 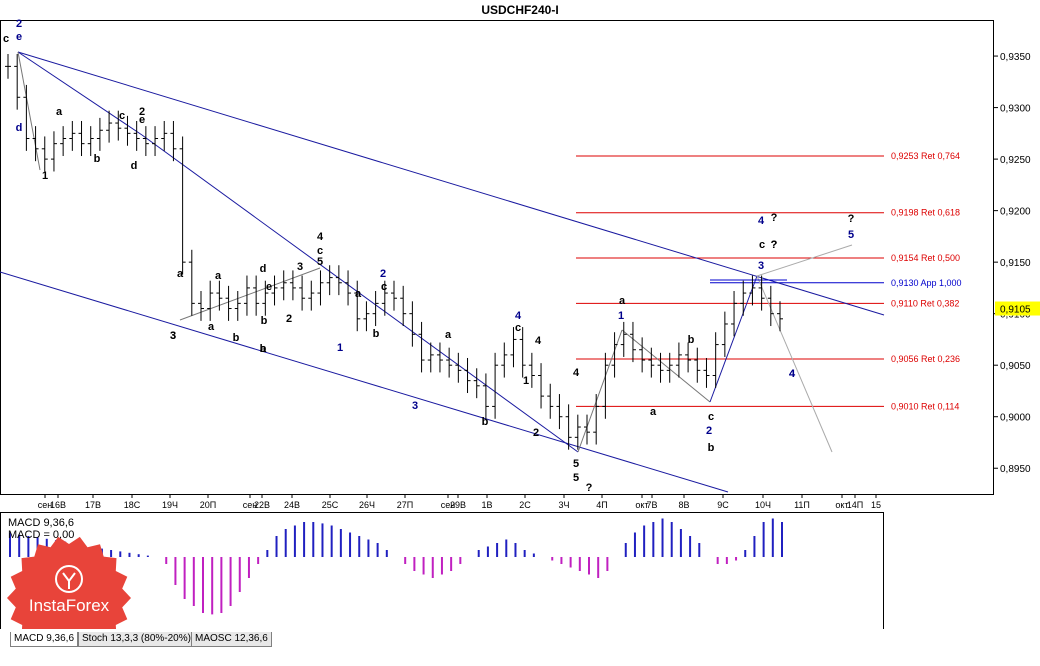 I want to click on logo-badge-icon, so click(x=69, y=598).